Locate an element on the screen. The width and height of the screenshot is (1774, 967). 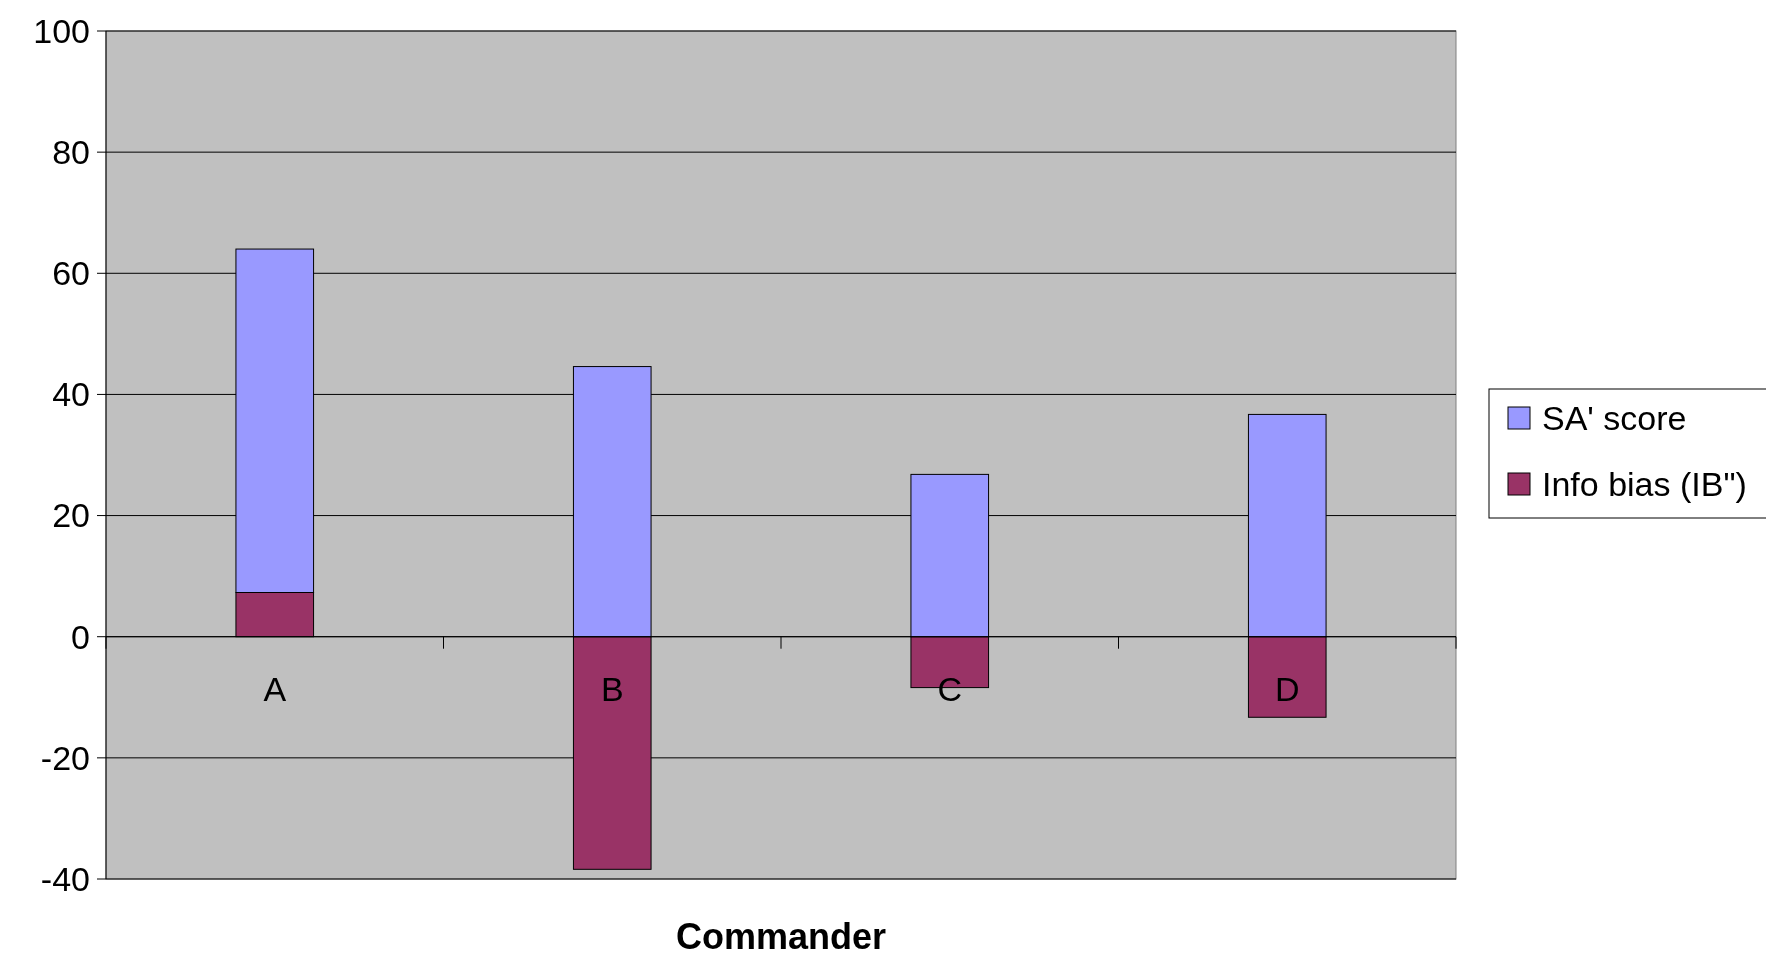
y-tick-label: 40 is located at coordinates (71, 394).